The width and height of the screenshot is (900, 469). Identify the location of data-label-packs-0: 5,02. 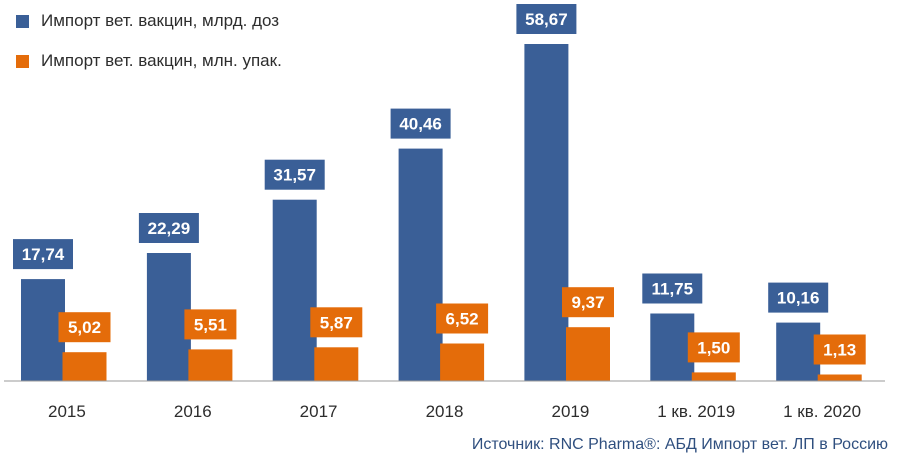
(84, 327).